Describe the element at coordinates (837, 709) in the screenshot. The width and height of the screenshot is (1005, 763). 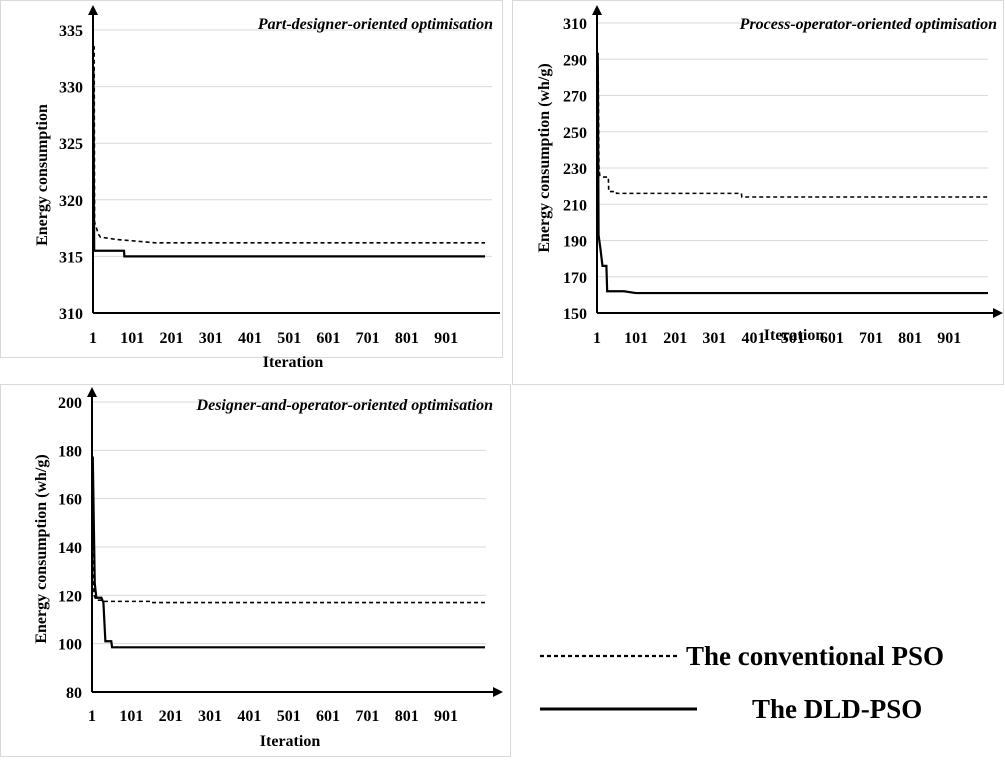
I see `legend-label-dld-pso: The DLD-PSO` at that location.